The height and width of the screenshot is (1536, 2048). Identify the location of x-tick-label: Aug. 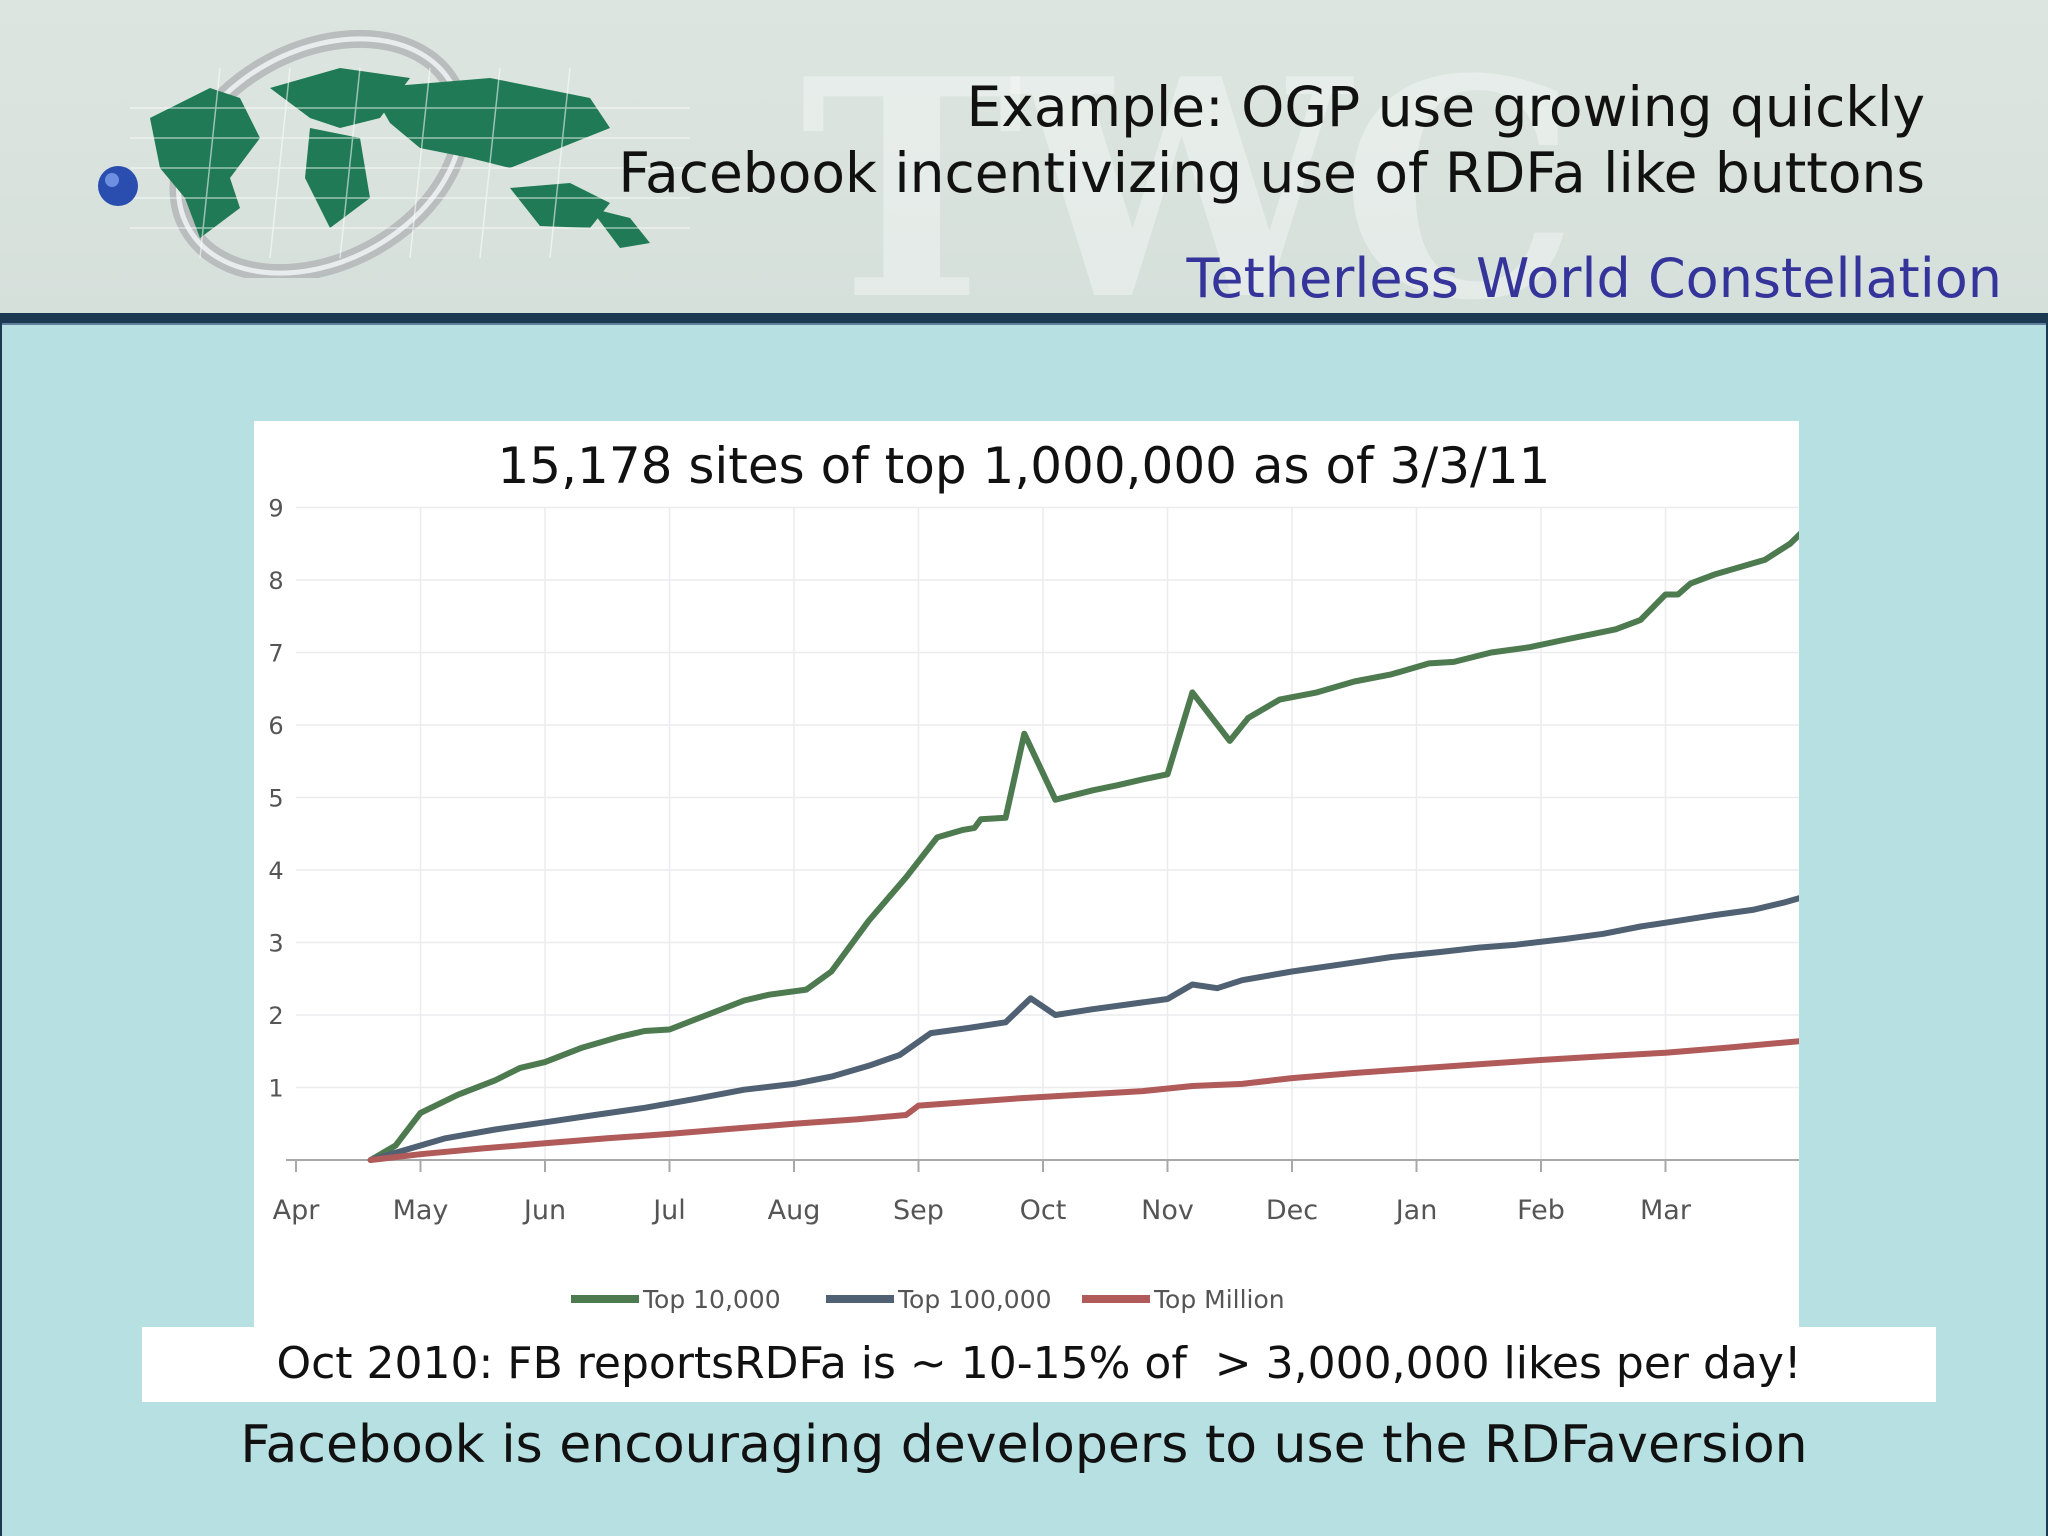
(794, 1210).